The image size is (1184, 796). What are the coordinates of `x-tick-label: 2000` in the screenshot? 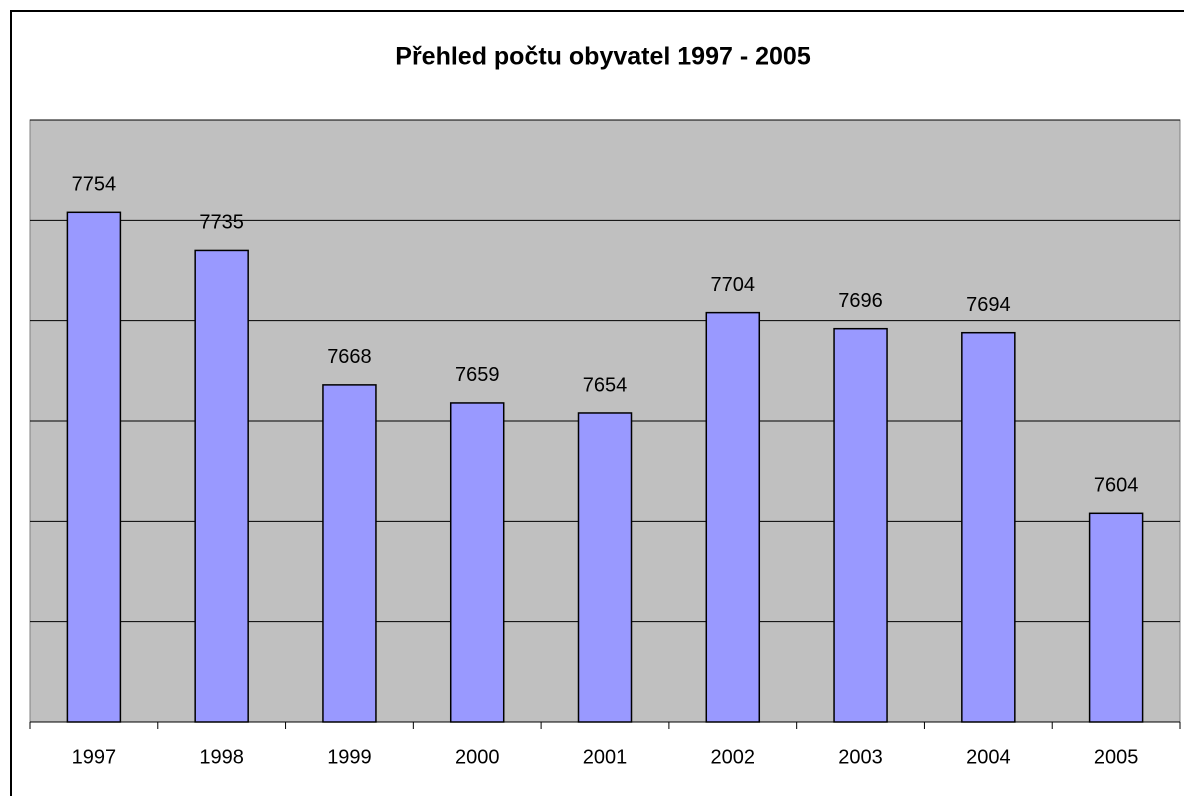 It's located at (477, 757).